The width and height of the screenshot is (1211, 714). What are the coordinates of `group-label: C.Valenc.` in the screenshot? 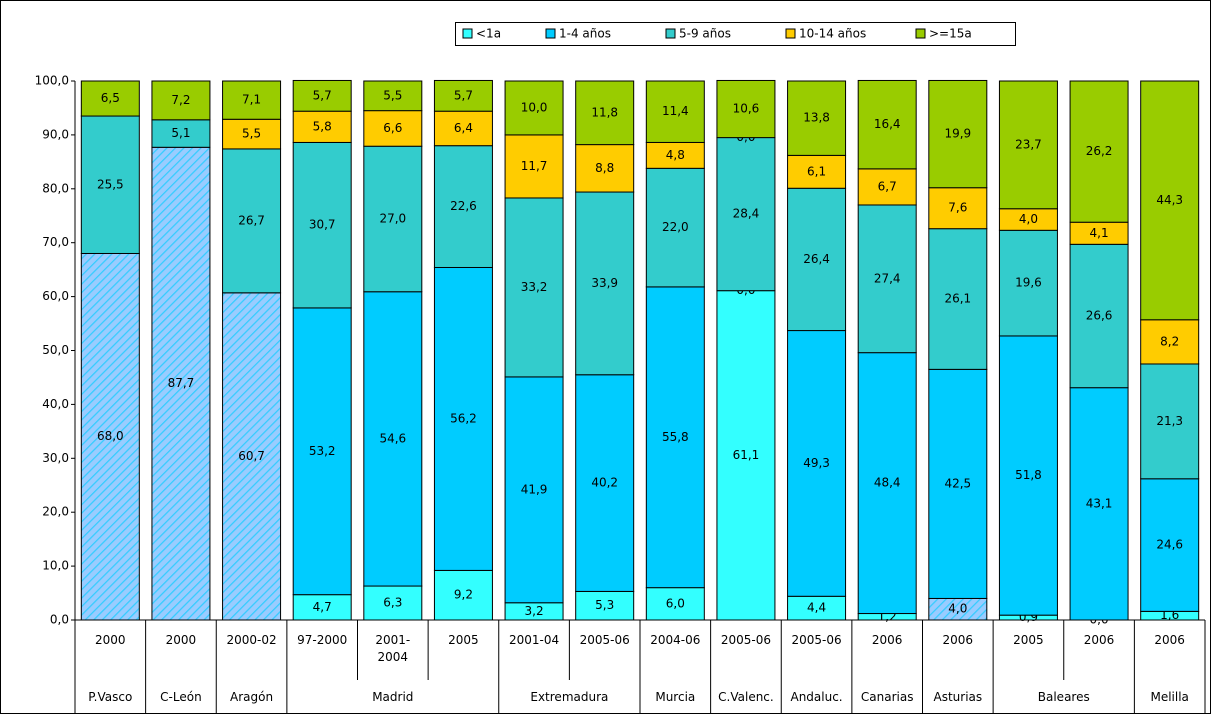 It's located at (746, 697).